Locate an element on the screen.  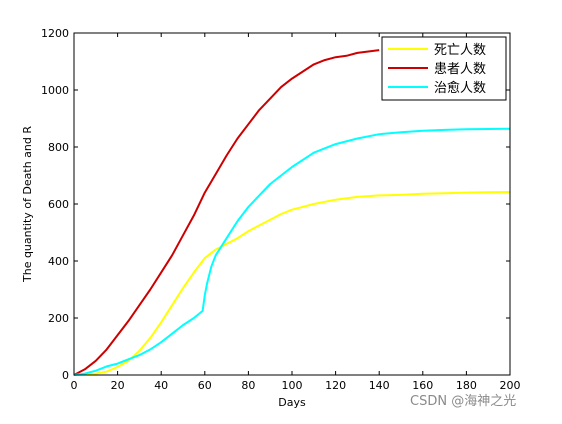
x-axis-label: Days is located at coordinates (292, 402).